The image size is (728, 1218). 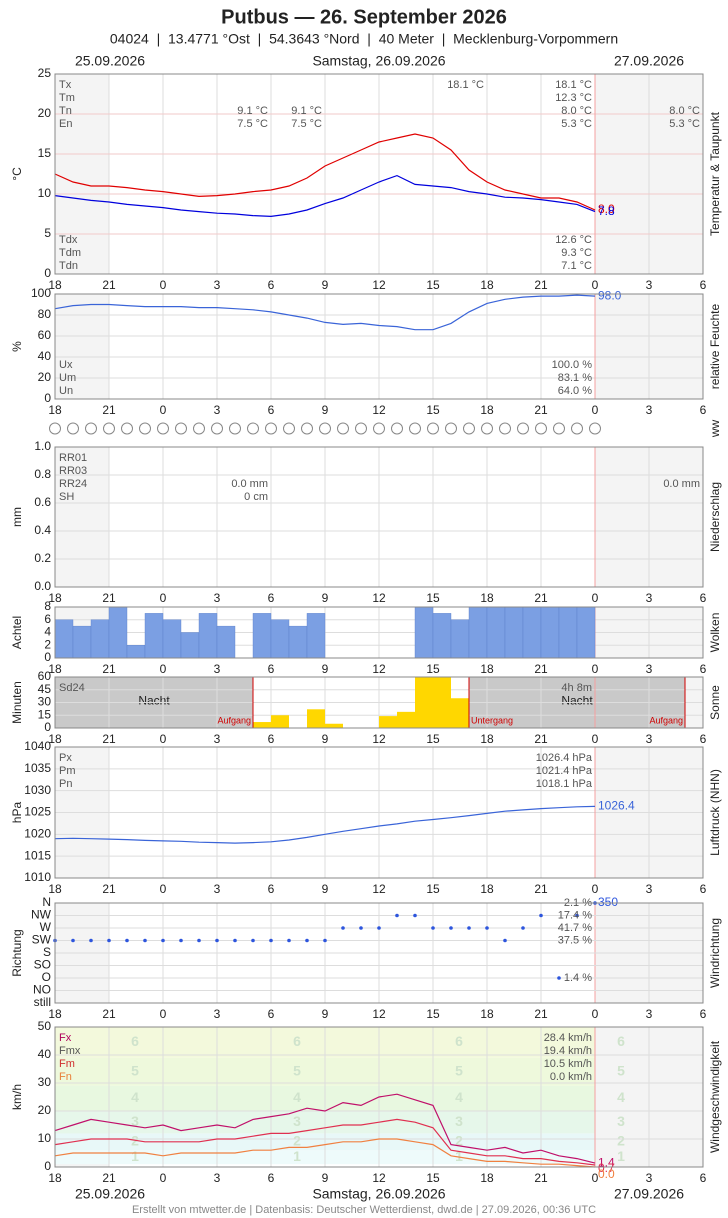 What do you see at coordinates (17, 632) in the screenshot?
I see `y-axis-label: Achtel` at bounding box center [17, 632].